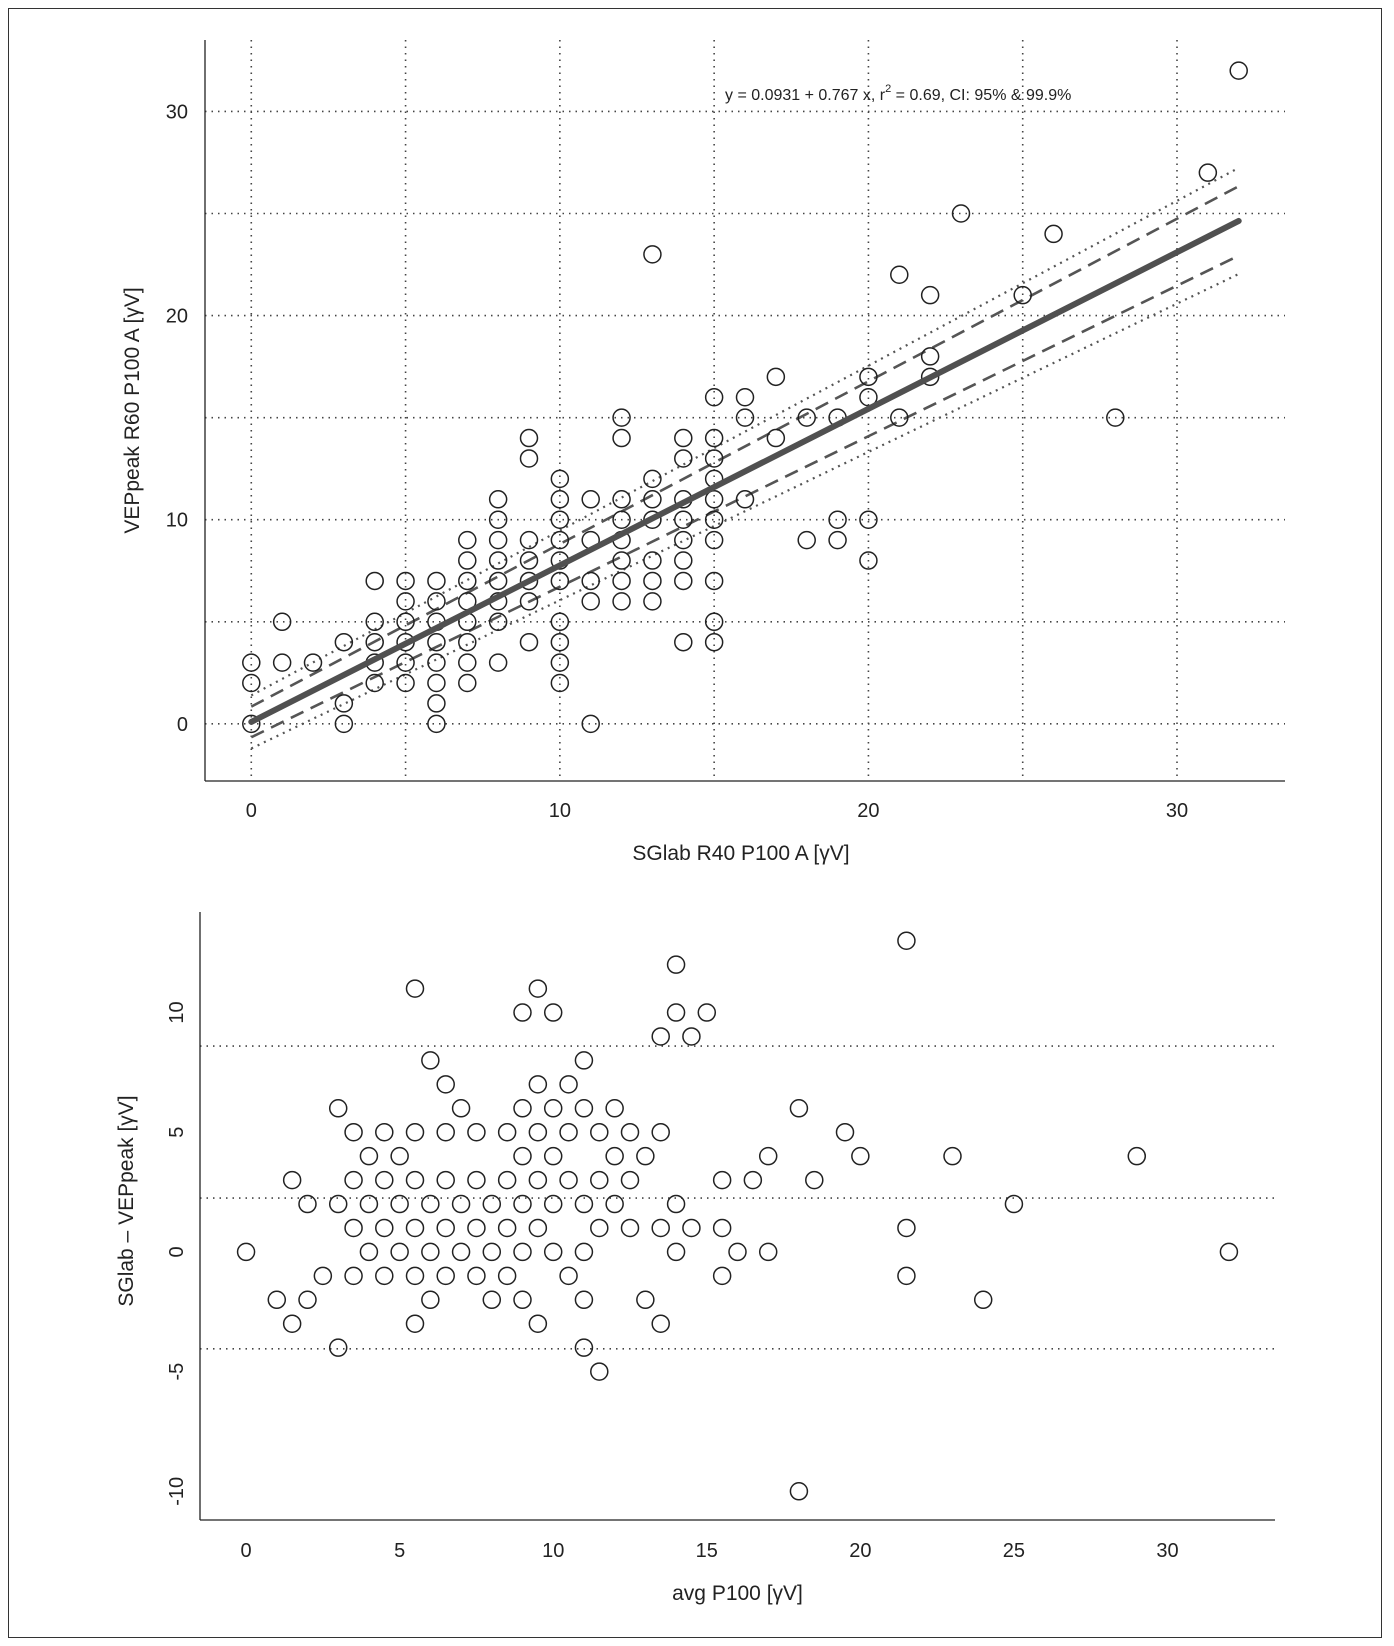 Image resolution: width=1394 pixels, height=1646 pixels. What do you see at coordinates (177, 1491) in the screenshot?
I see `y-tick-label: -10` at bounding box center [177, 1491].